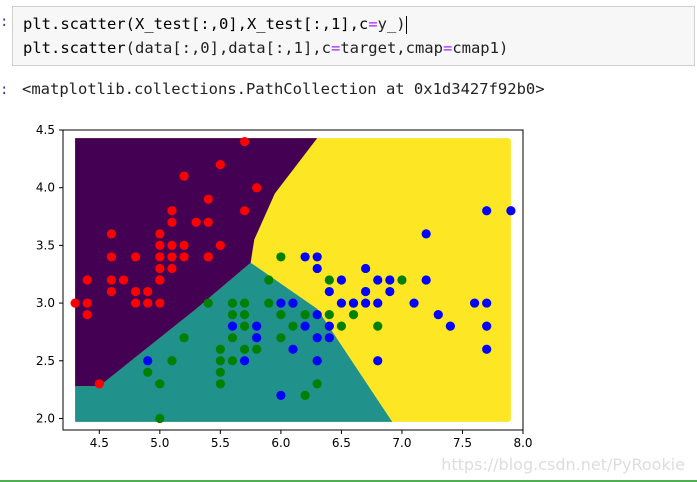 This screenshot has height=482, width=697. What do you see at coordinates (45, 245) in the screenshot?
I see `y-tick-label: 3.5` at bounding box center [45, 245].